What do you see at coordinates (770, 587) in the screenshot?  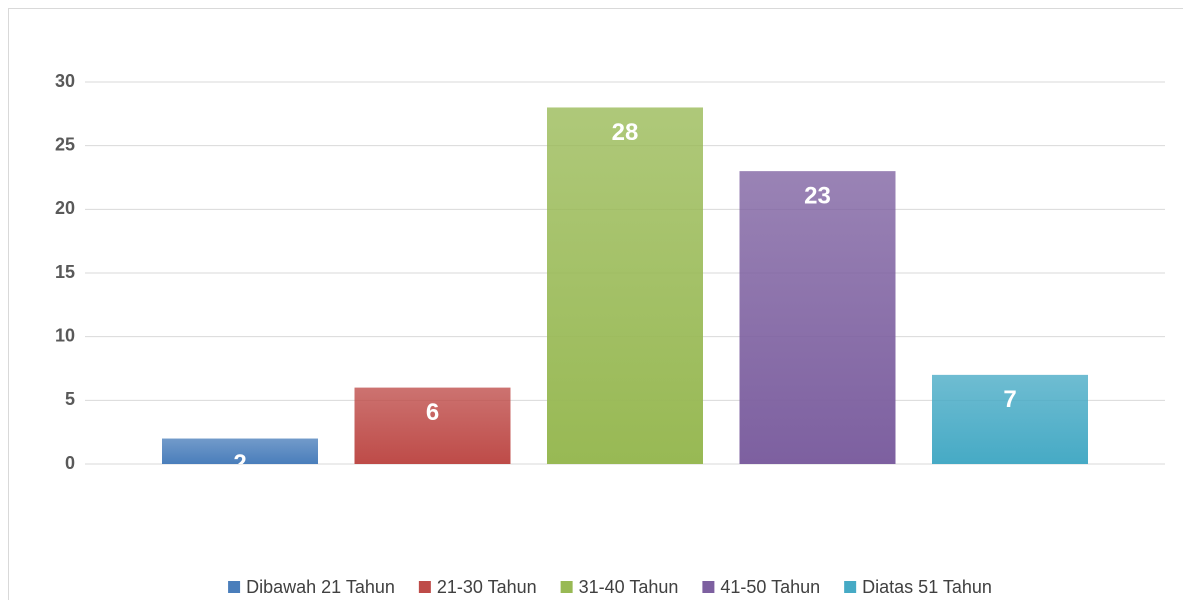 I see `legend-label: 41-50 Tahun` at bounding box center [770, 587].